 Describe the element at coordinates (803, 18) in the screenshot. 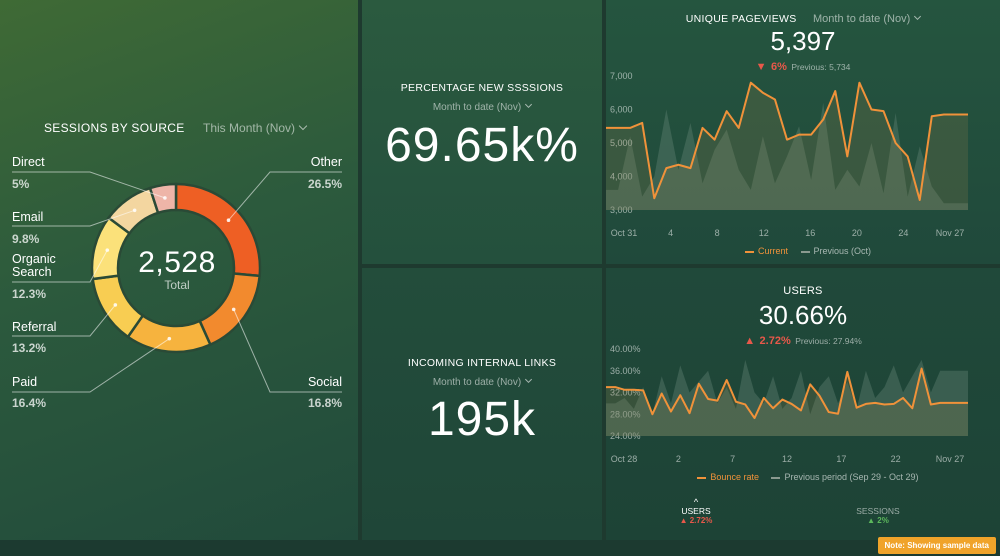

I see `pageviews-header: UNIQUE PAGEVIEWS Month to date (Nov)` at that location.